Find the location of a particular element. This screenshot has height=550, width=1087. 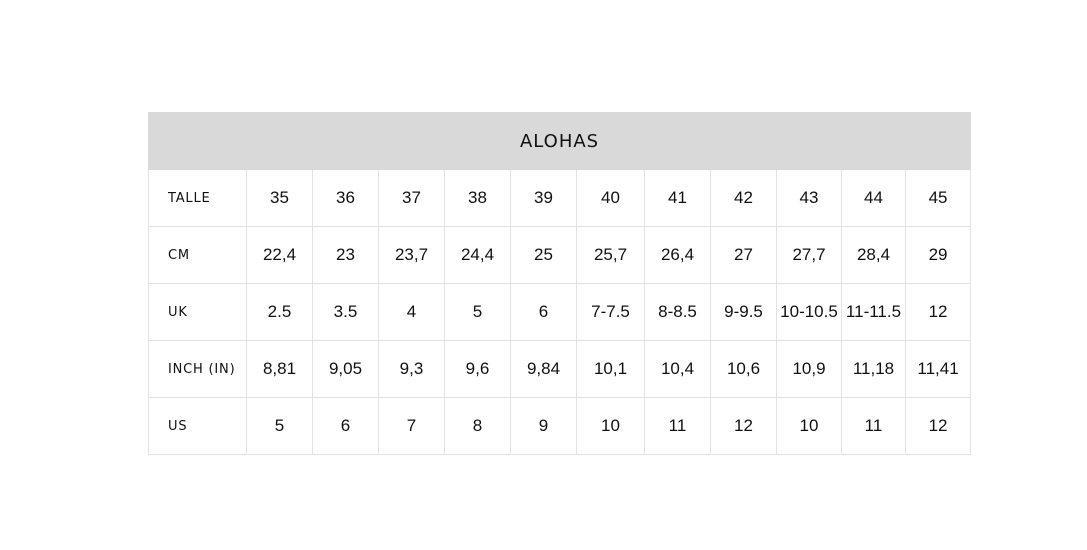

row-label: US is located at coordinates (197, 426).